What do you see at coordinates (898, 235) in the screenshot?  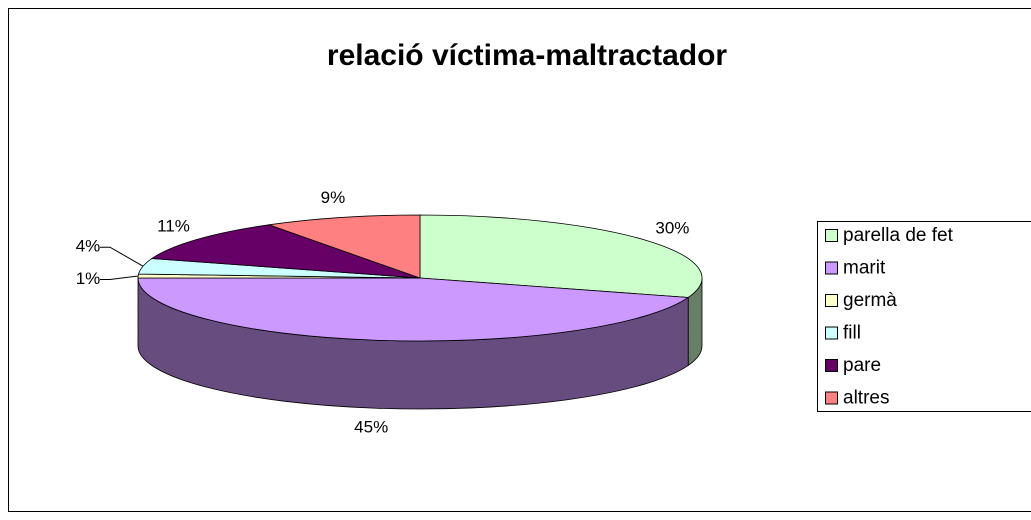 I see `legend-label: parella de fet` at bounding box center [898, 235].